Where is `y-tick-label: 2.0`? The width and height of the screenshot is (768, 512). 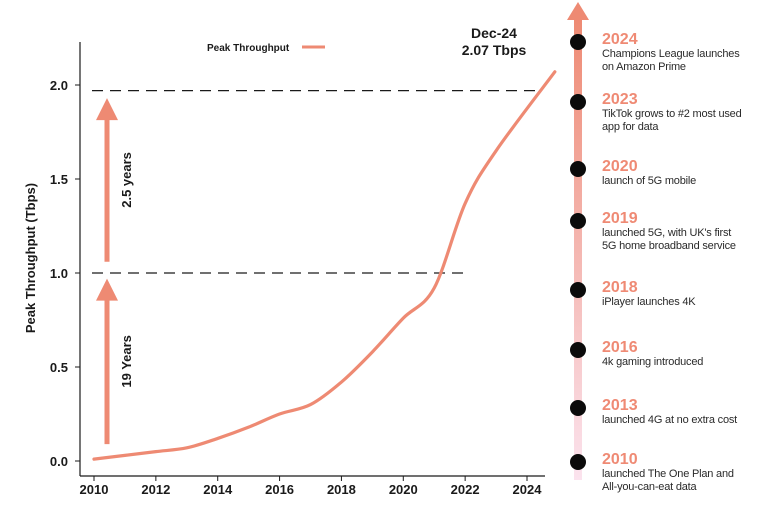 y-tick-label: 2.0 is located at coordinates (59, 85).